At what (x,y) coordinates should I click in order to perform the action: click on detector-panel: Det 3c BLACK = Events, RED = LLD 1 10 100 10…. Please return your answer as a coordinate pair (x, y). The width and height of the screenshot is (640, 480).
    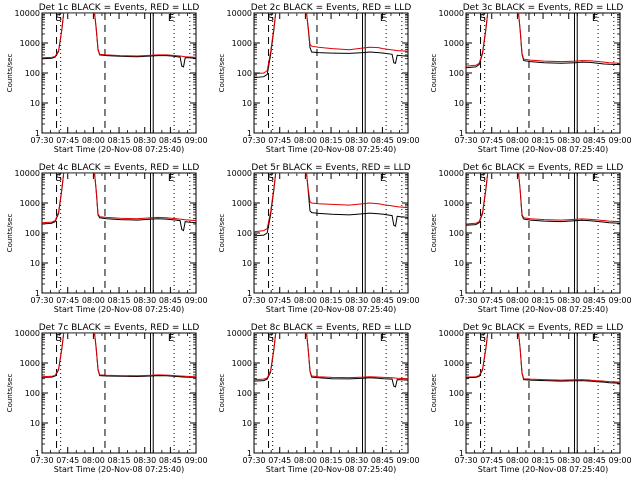
    Looking at the image, I should click on (531, 78).